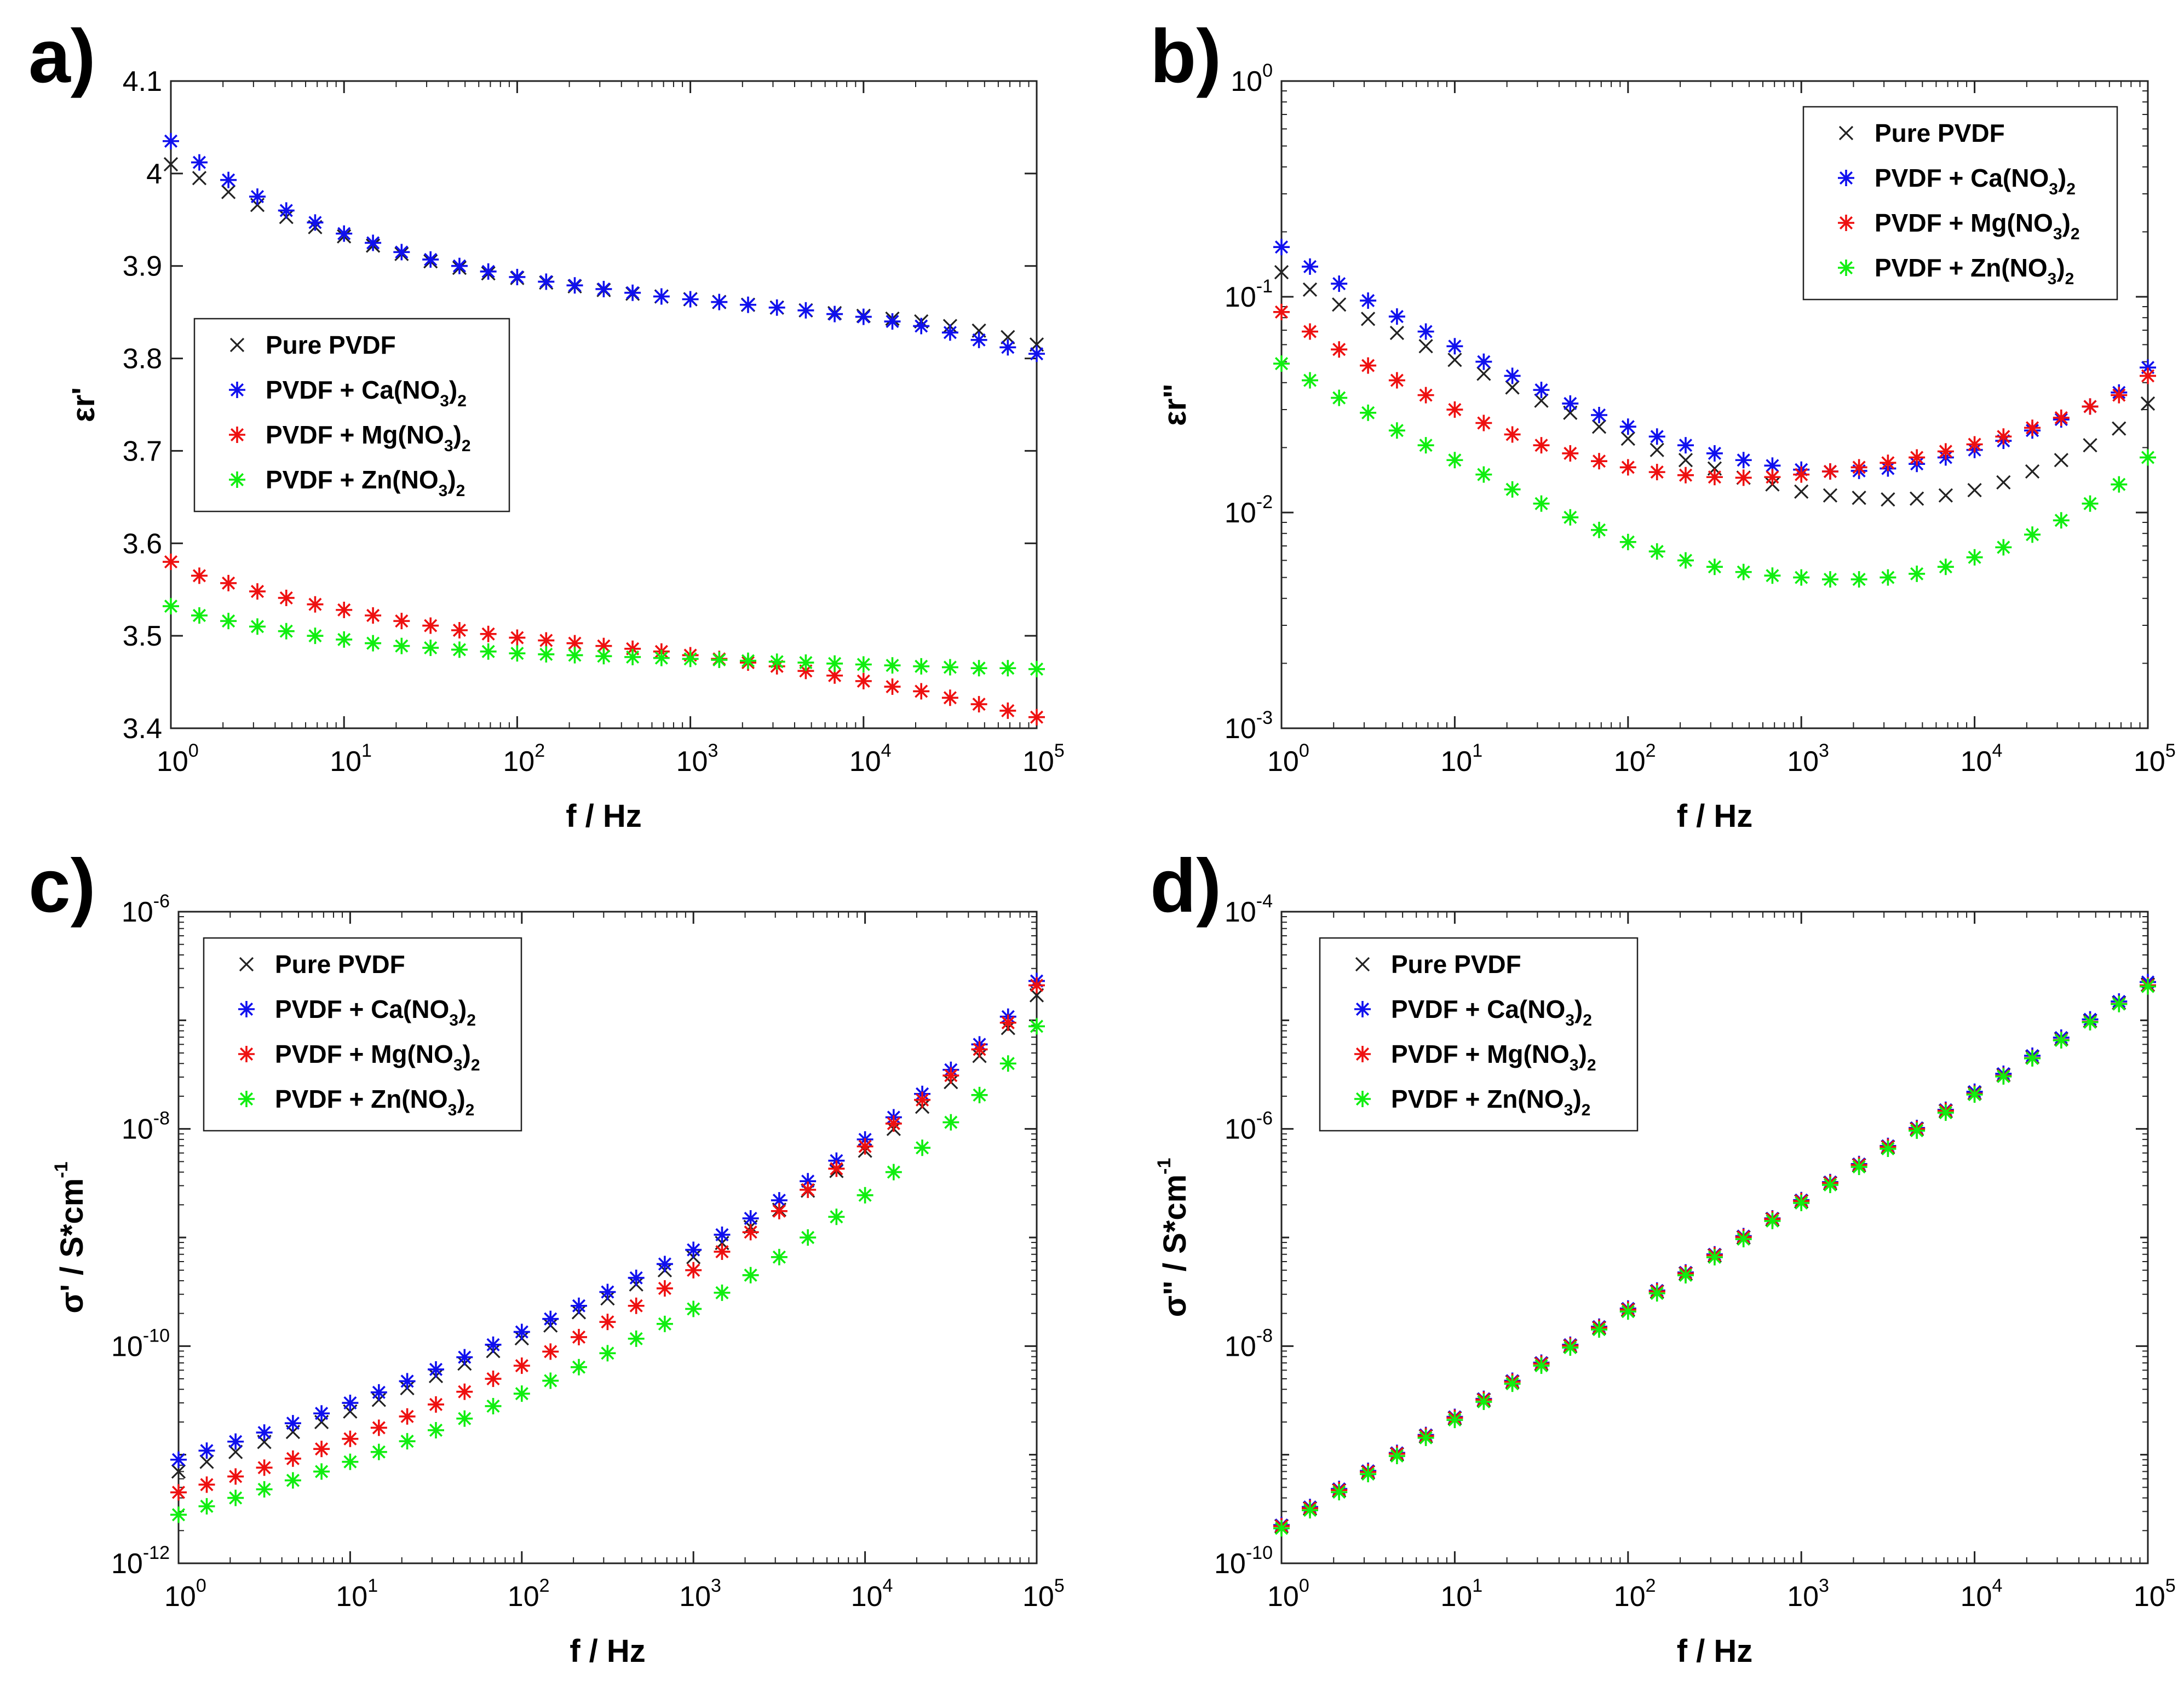 The width and height of the screenshot is (2184, 1698). What do you see at coordinates (1249, 726) in the screenshot?
I see `y-tick-label: 10-3` at bounding box center [1249, 726].